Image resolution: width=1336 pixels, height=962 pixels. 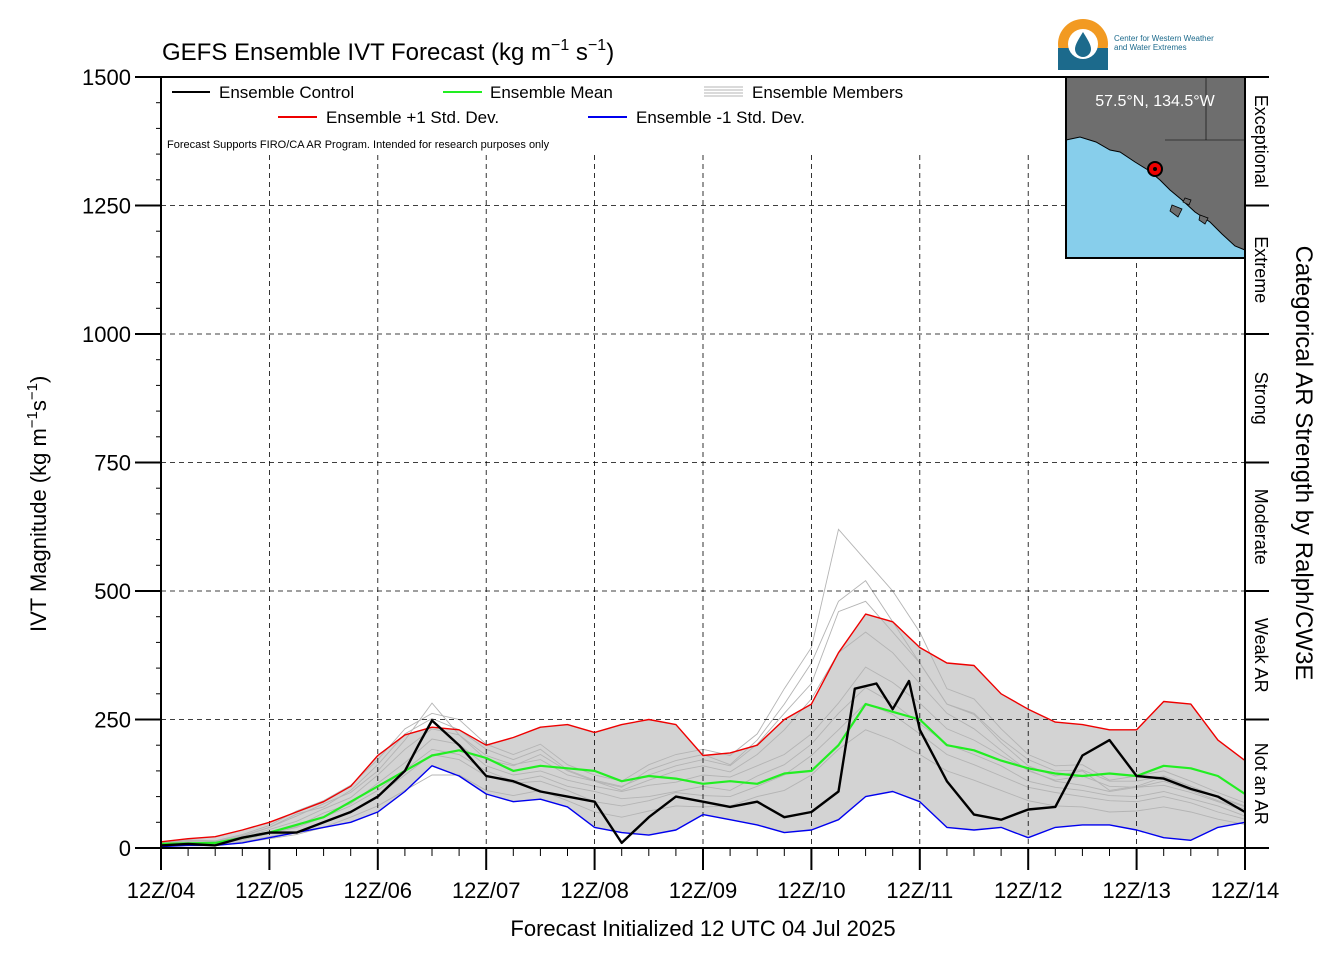 I want to click on control-line, so click(x=703, y=763).